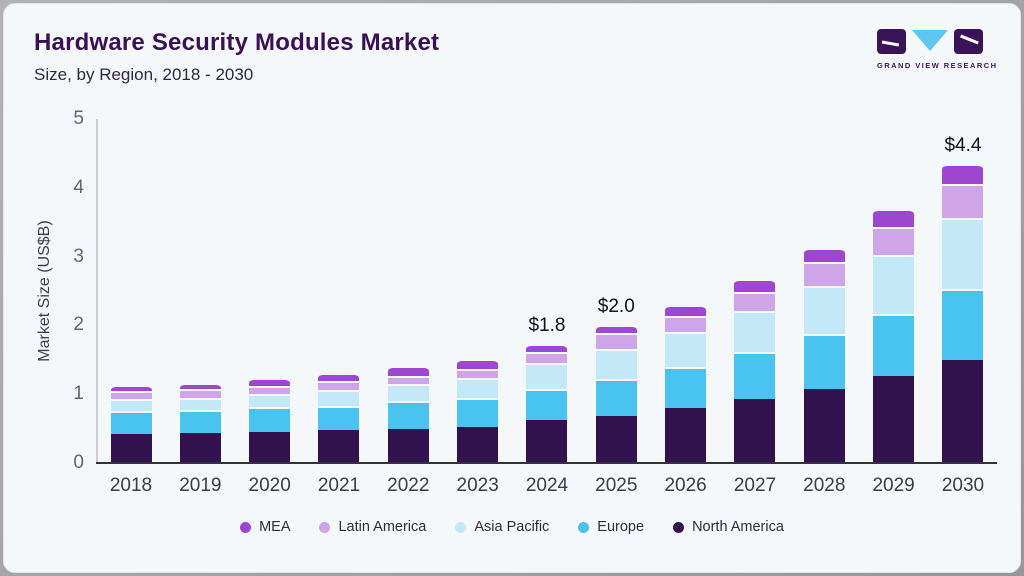 Image resolution: width=1024 pixels, height=576 pixels. Describe the element at coordinates (478, 364) in the screenshot. I see `bar-2023-segment-mea` at that location.